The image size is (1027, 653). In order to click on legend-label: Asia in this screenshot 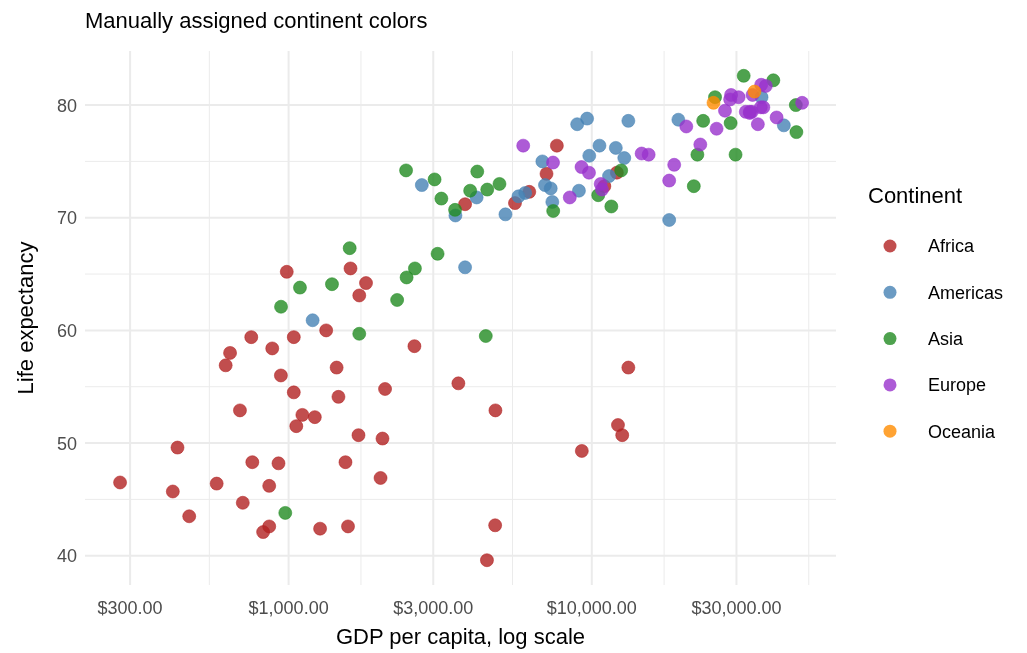, I will do `click(946, 339)`.